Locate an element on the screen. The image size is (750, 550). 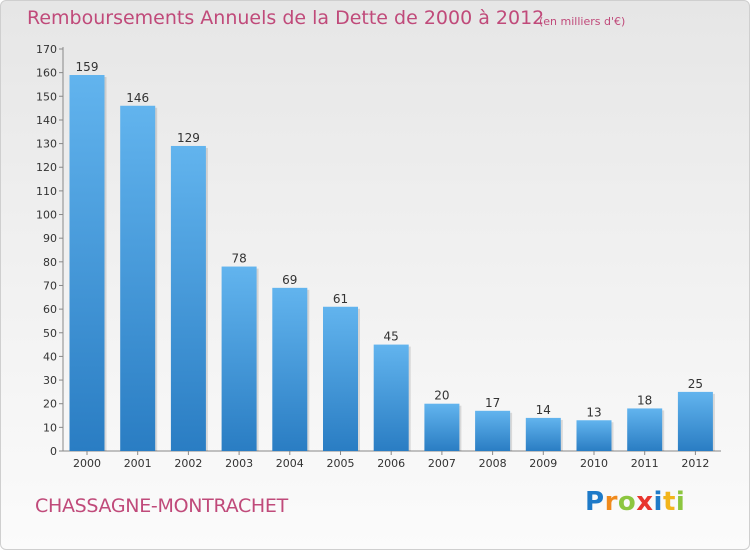
commune-name: CHASSAGNE-MONTRACHET is located at coordinates (161, 506).